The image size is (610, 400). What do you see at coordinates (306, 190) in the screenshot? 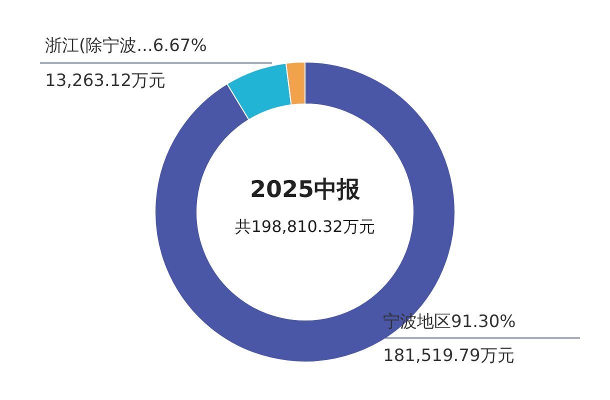
I see `text: 2025中报` at bounding box center [306, 190].